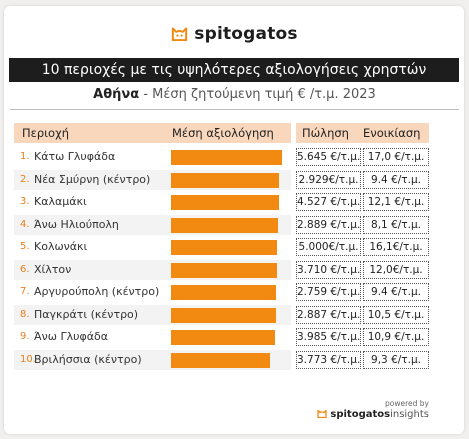 The width and height of the screenshot is (469, 439). I want to click on subtitle-city: Αθήνα, so click(116, 94).